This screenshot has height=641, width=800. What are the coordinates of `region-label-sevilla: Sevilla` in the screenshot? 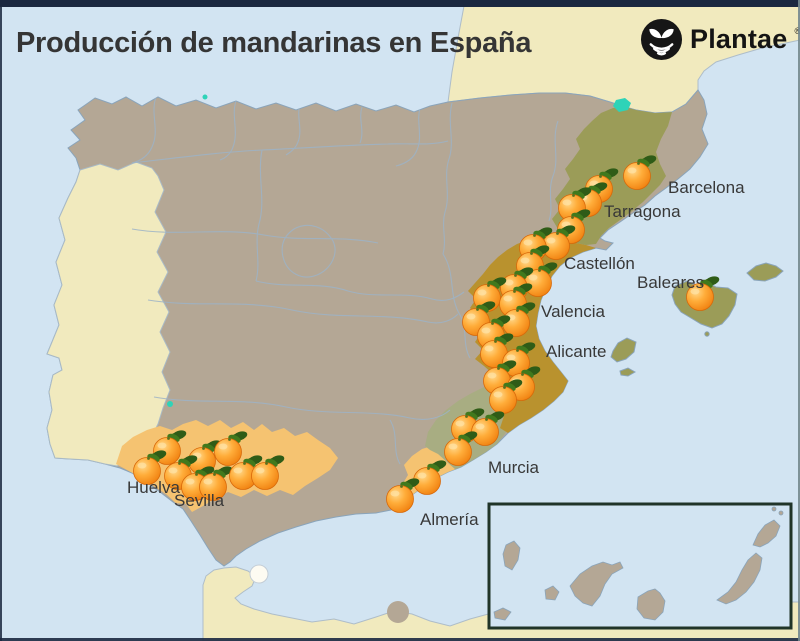 It's located at (199, 500).